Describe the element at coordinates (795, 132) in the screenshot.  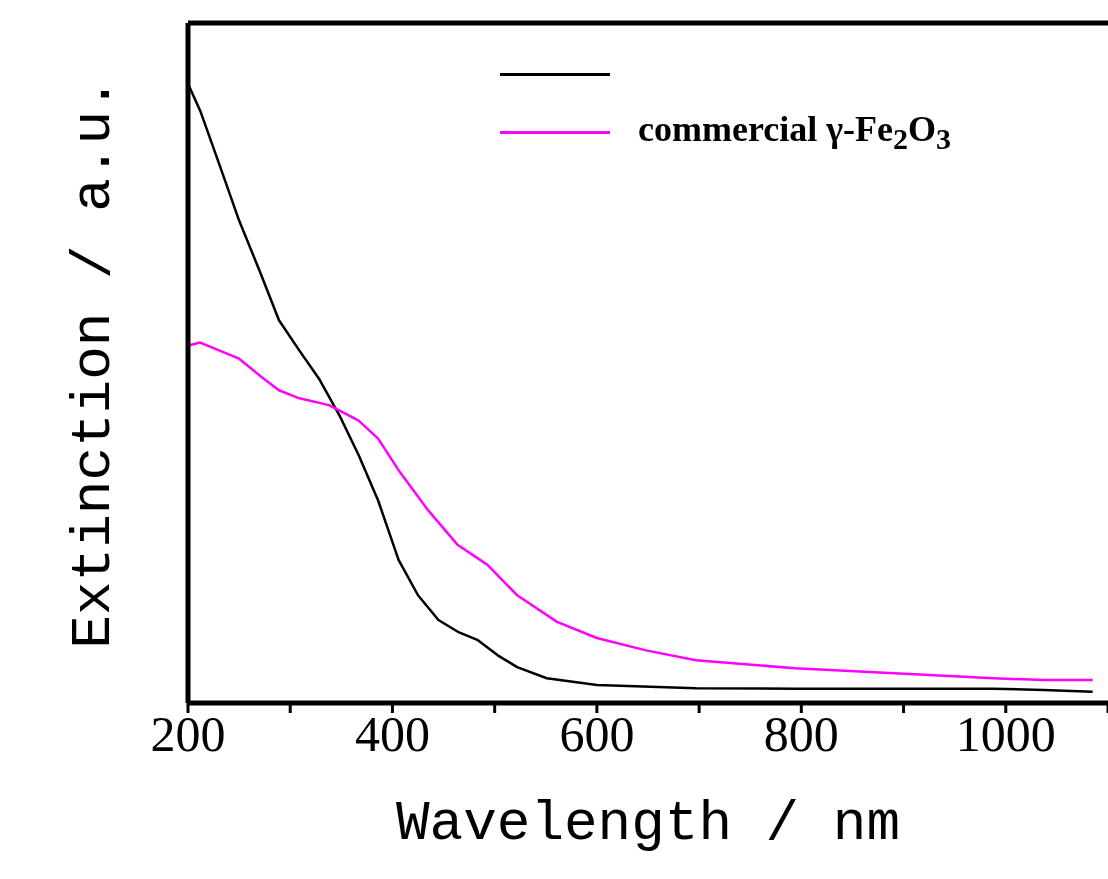
I see `legend-label: commercial γ-Fe$_{2}$O$_{3}$` at that location.